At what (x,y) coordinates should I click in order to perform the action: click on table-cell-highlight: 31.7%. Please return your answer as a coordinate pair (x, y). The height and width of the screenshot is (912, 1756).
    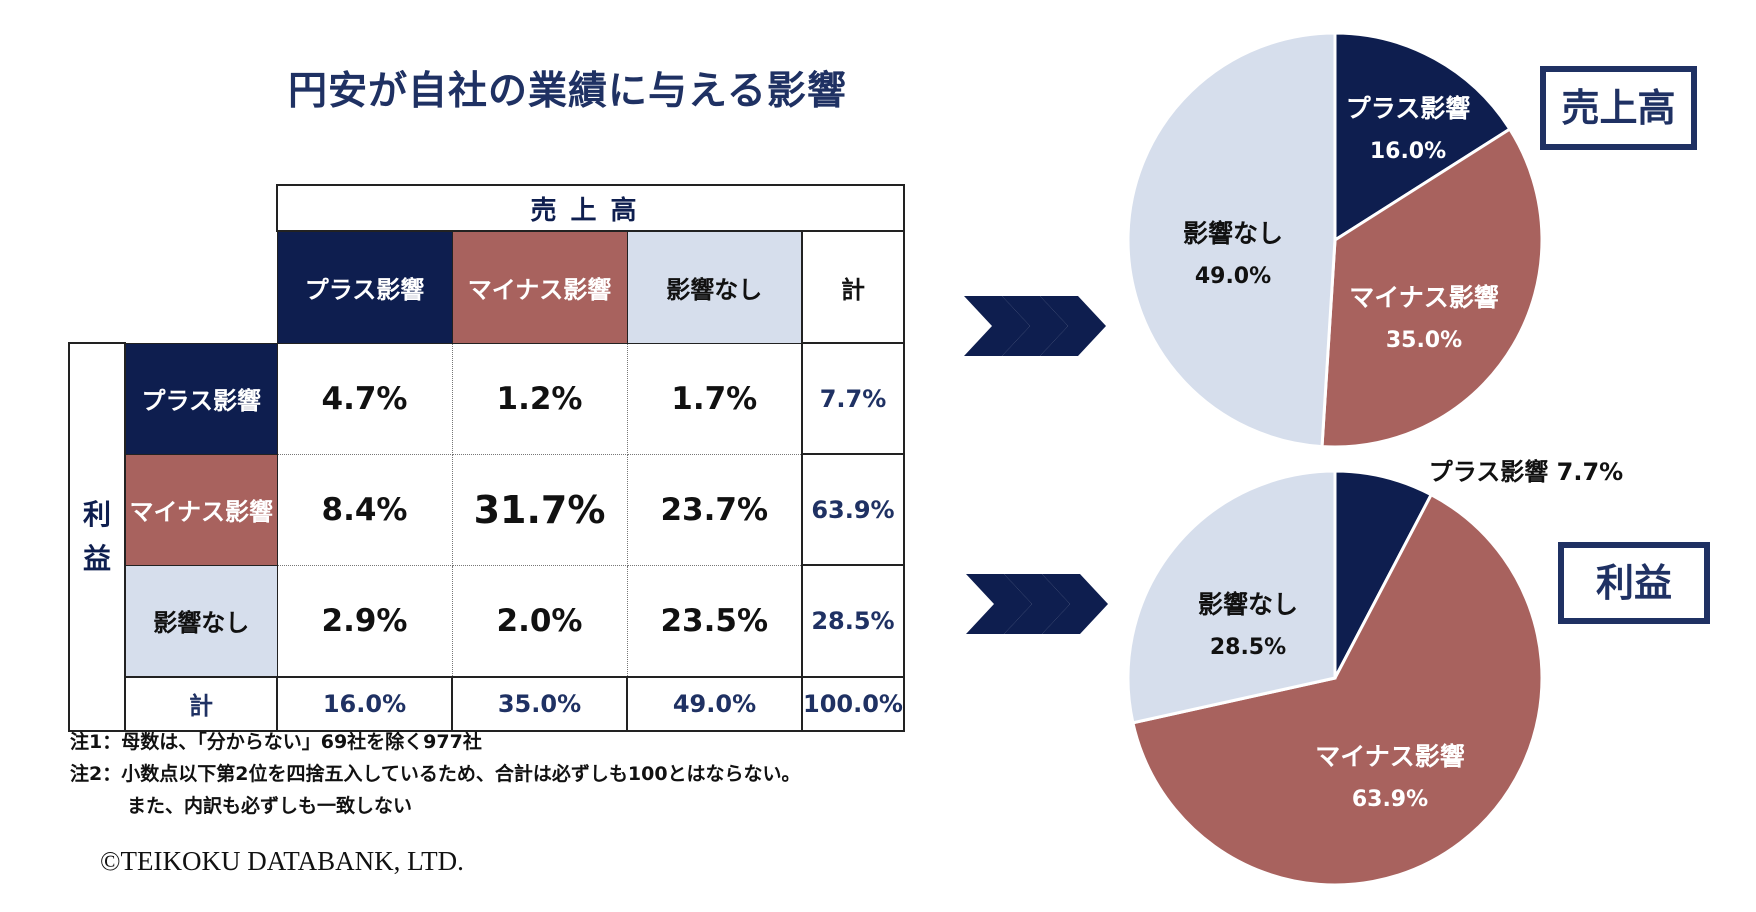
    Looking at the image, I should click on (539, 509).